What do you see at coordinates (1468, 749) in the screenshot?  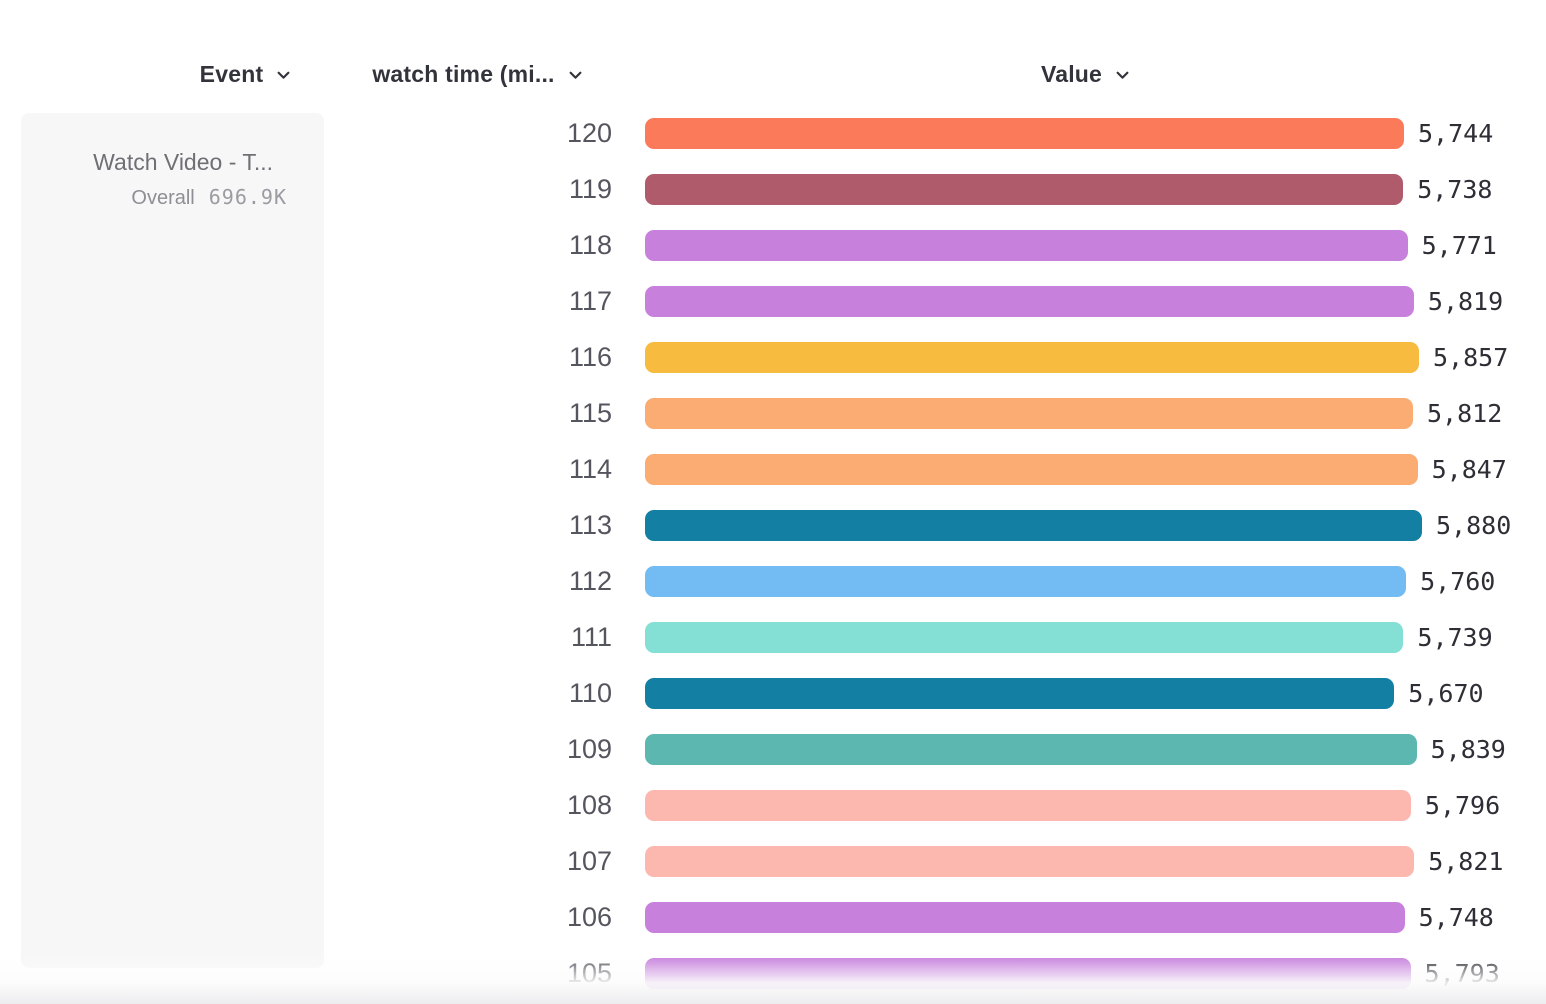 I see `bar-value-label: 5,839` at bounding box center [1468, 749].